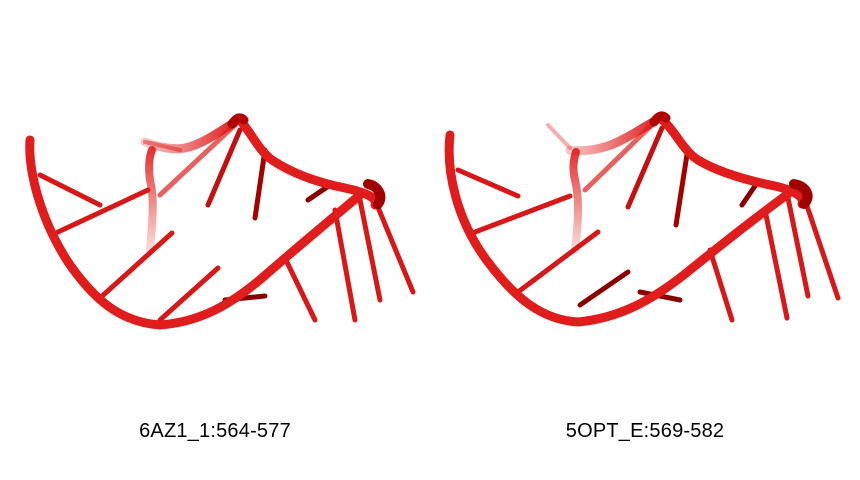  What do you see at coordinates (615, 134) in the screenshot?
I see `backbone-back-strand` at bounding box center [615, 134].